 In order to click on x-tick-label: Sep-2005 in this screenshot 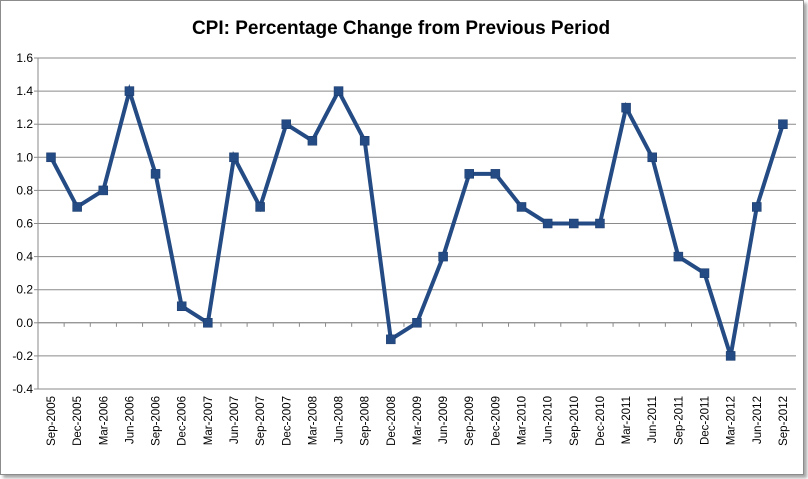, I will do `click(52, 421)`.